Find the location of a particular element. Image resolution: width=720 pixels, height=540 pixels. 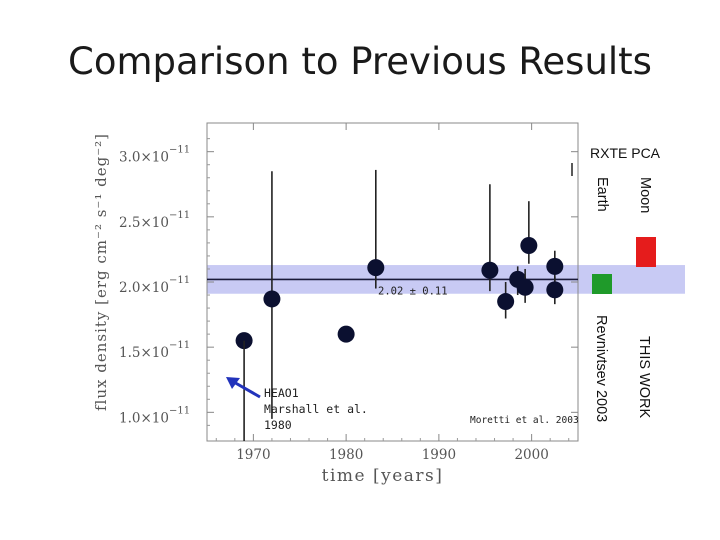

arrow-shaft is located at coordinates (246, 389).